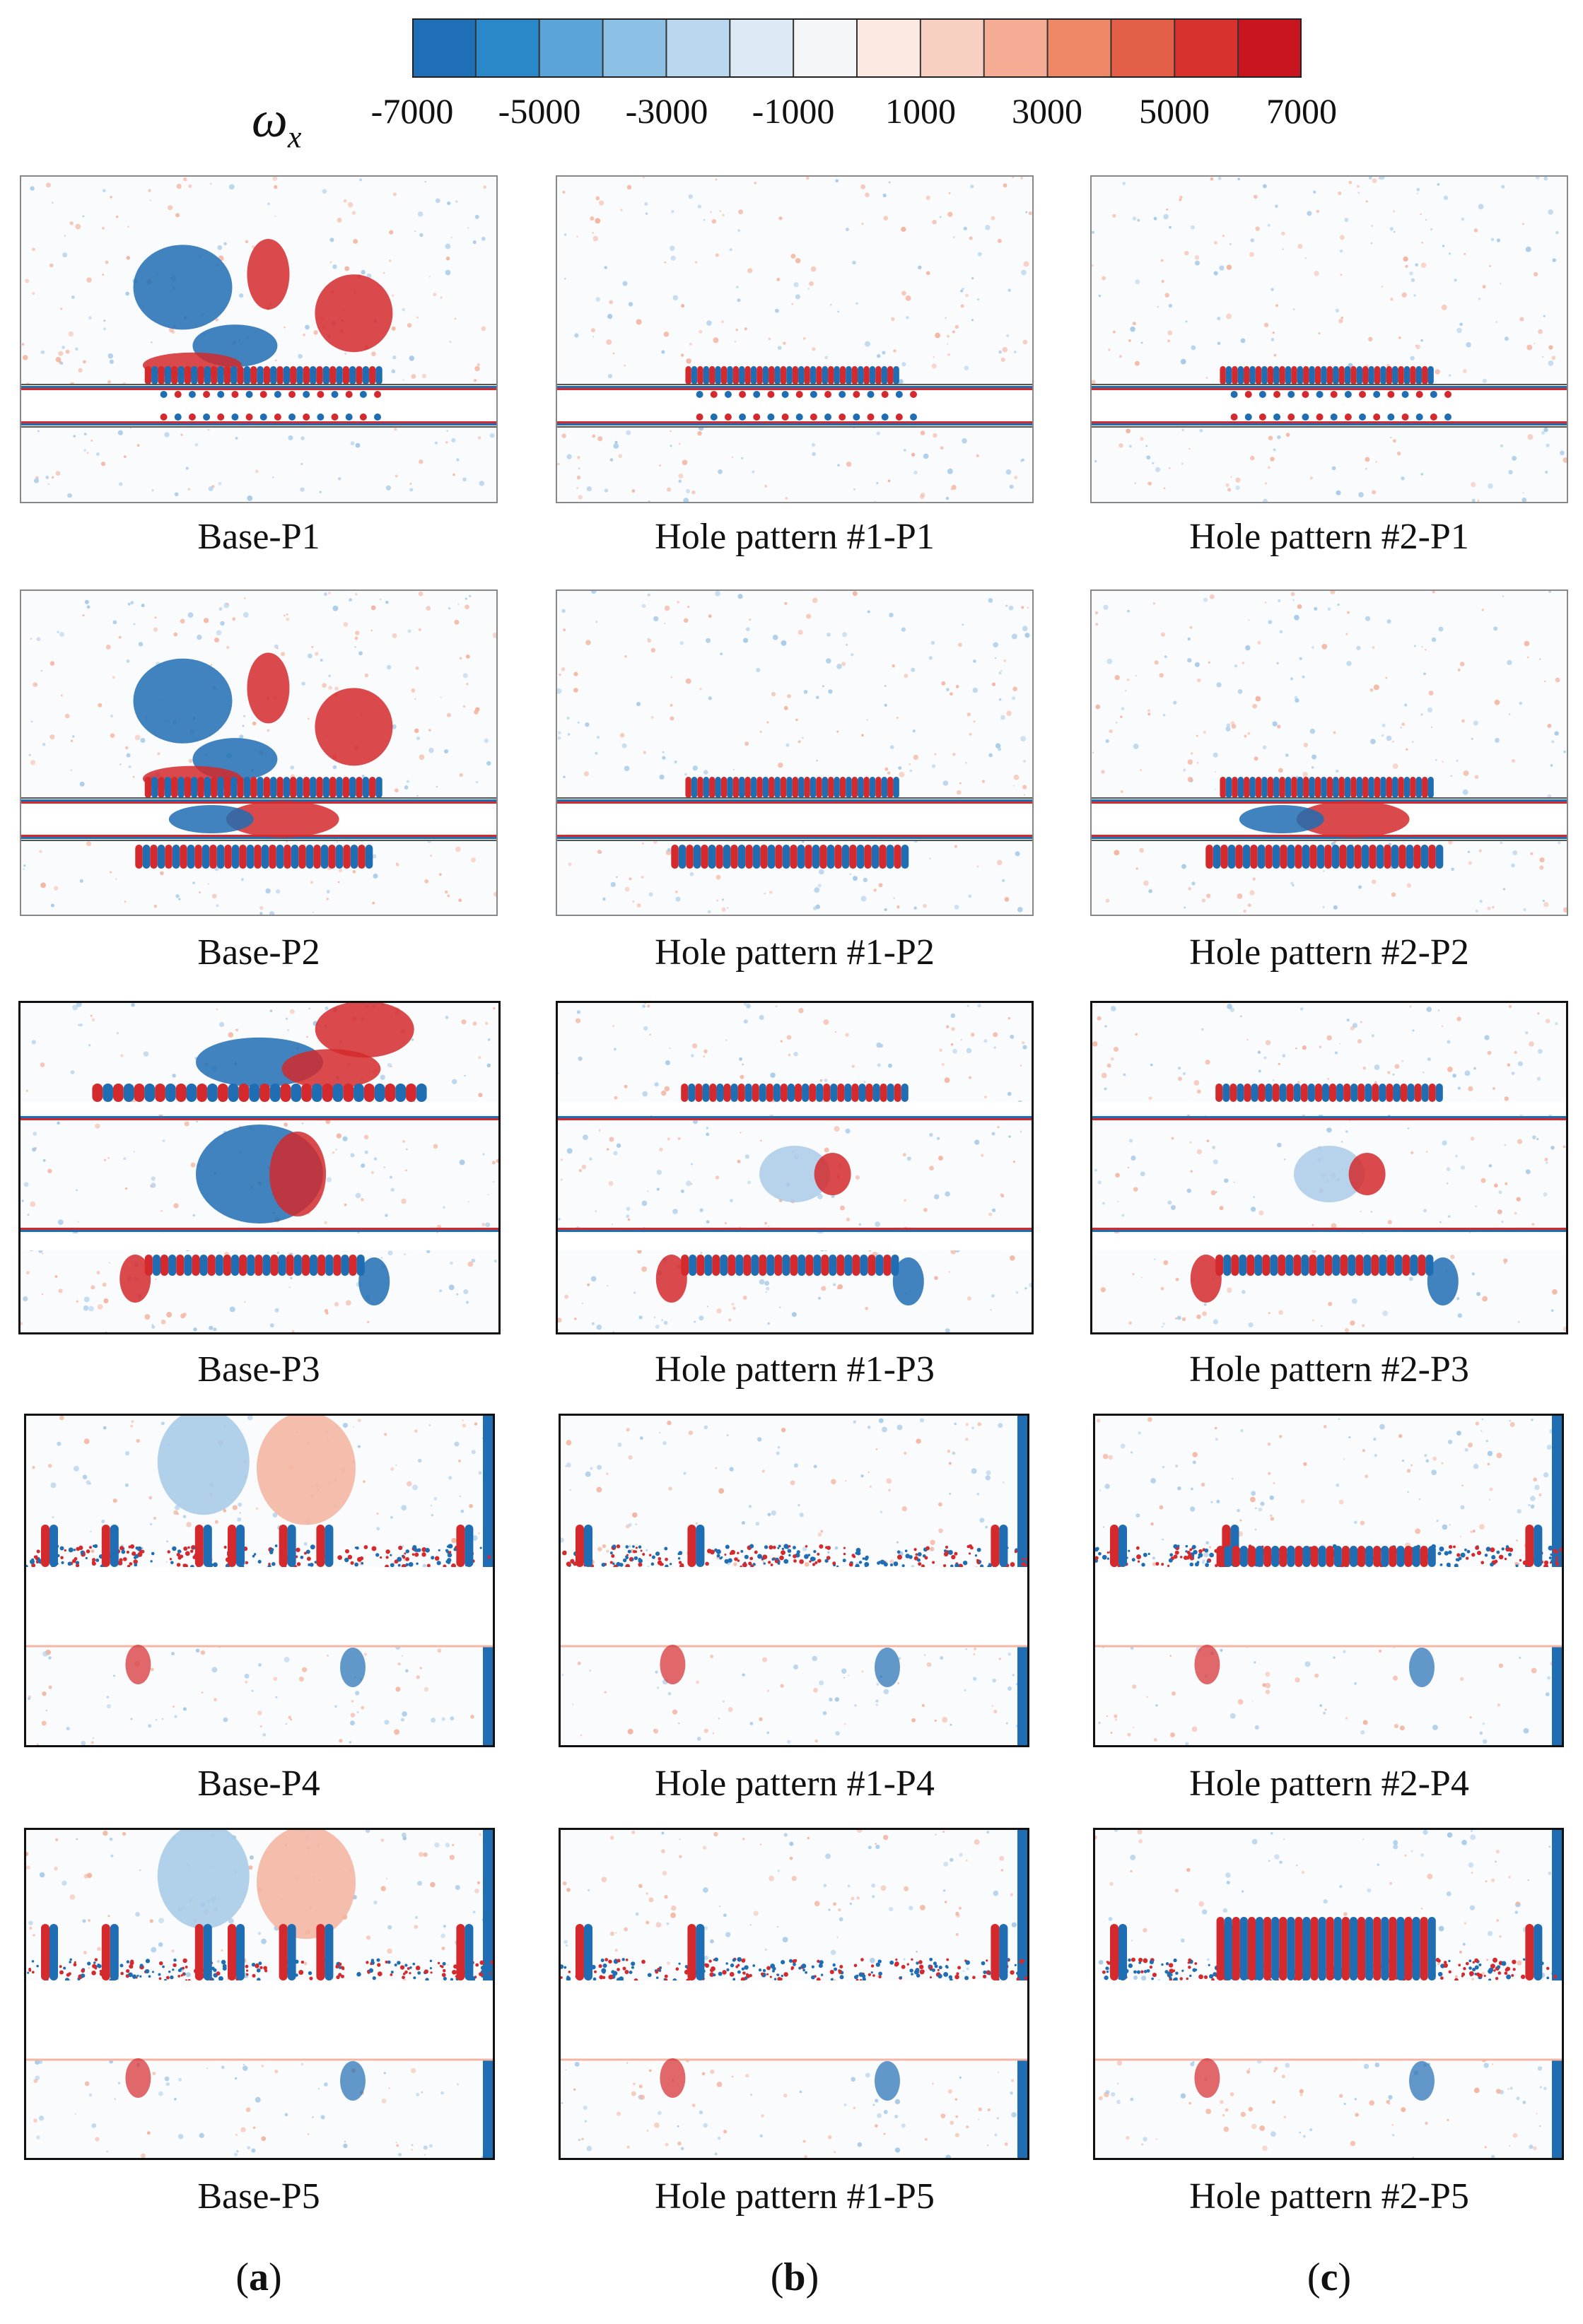  Describe the element at coordinates (259, 537) in the screenshot. I see `caption-base-p1: Base-P1` at that location.